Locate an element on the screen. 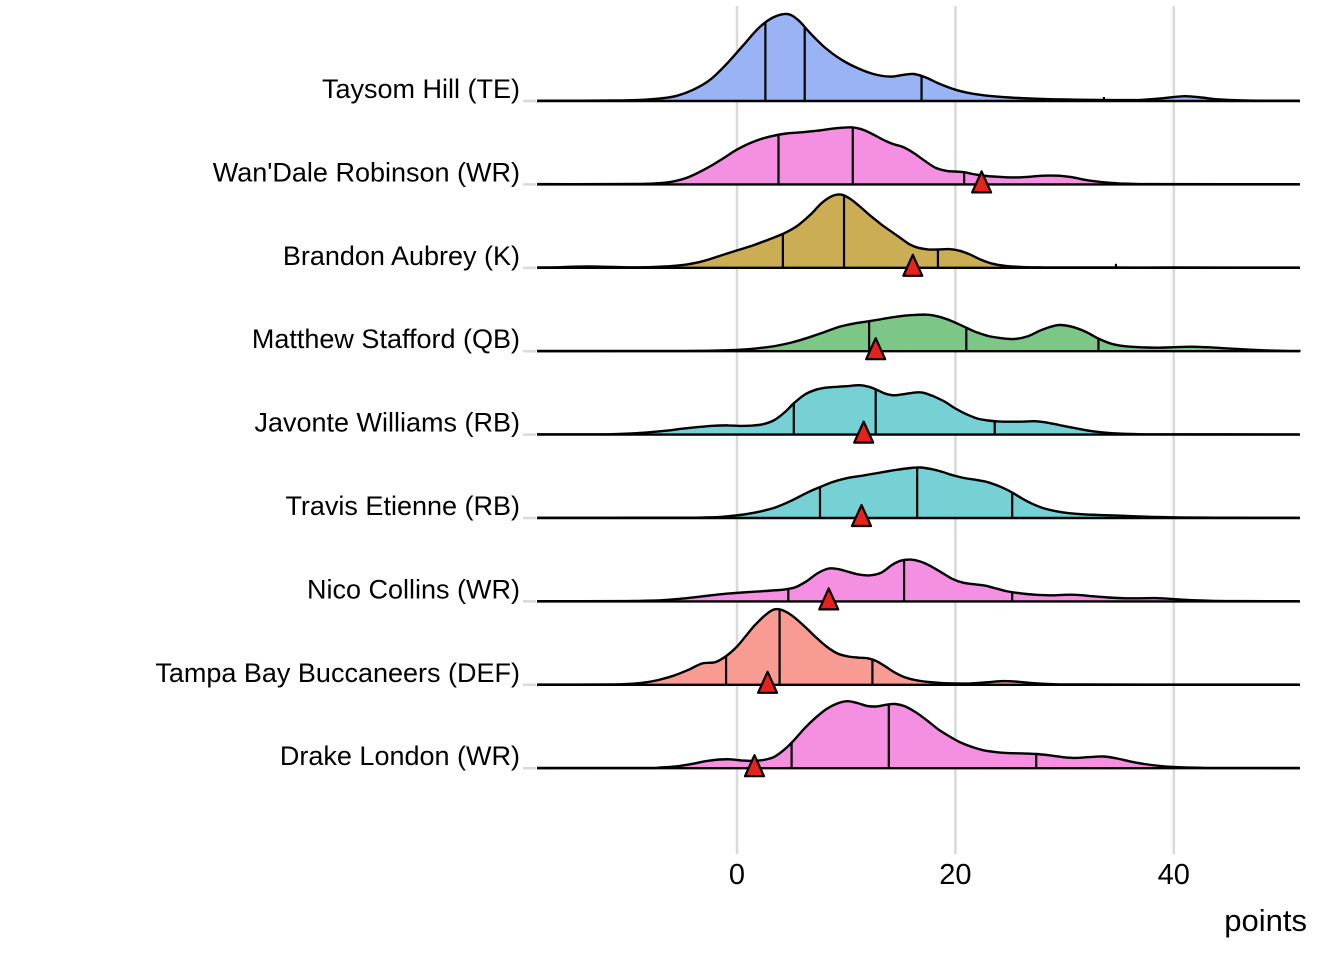 This screenshot has width=1344, height=960. row-label: Travis Etienne (RB) is located at coordinates (402, 506).